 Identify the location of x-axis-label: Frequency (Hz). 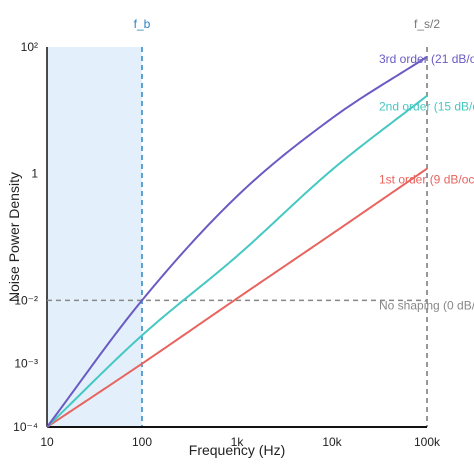
(237, 450).